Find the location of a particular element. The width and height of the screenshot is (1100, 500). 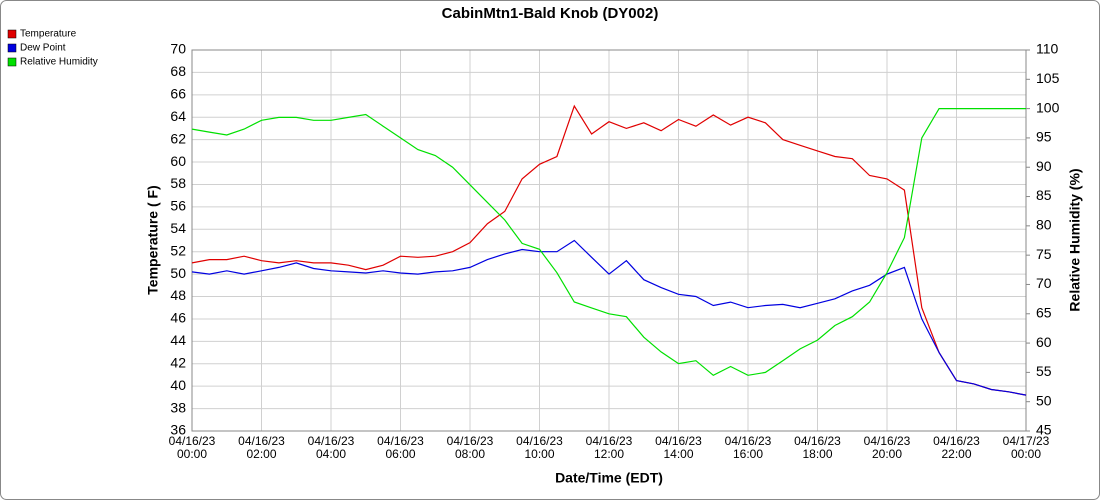

y-tick-label: 38 is located at coordinates (178, 407).